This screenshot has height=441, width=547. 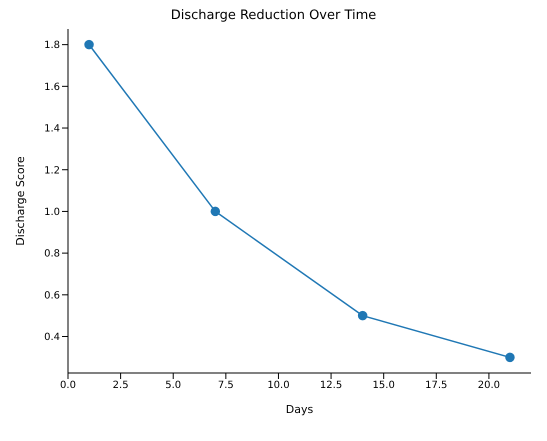 I want to click on y-tick-label: 1.0, so click(x=52, y=212).